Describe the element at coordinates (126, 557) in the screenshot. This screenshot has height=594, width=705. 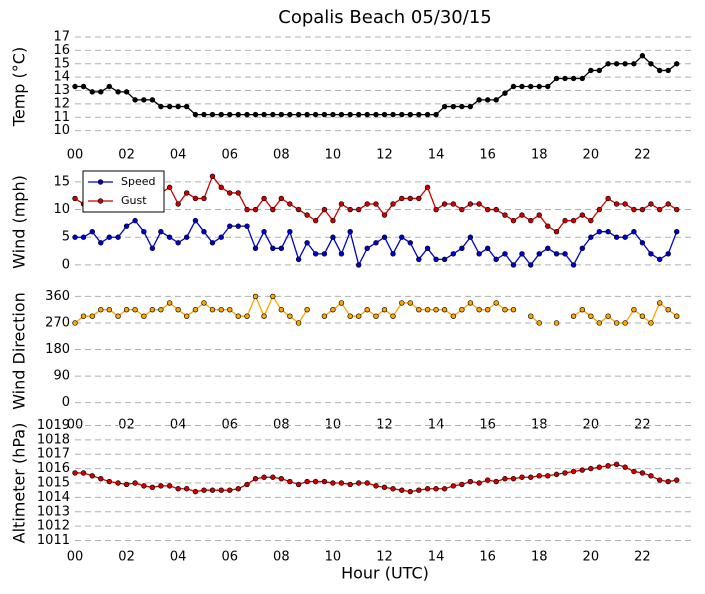
I see `x-tick-label: 02` at that location.